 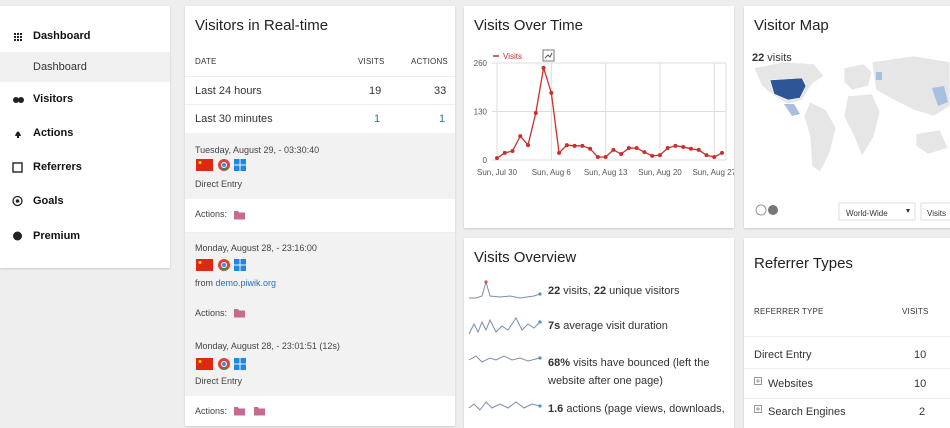 I want to click on text: average visit duration, so click(x=614, y=326).